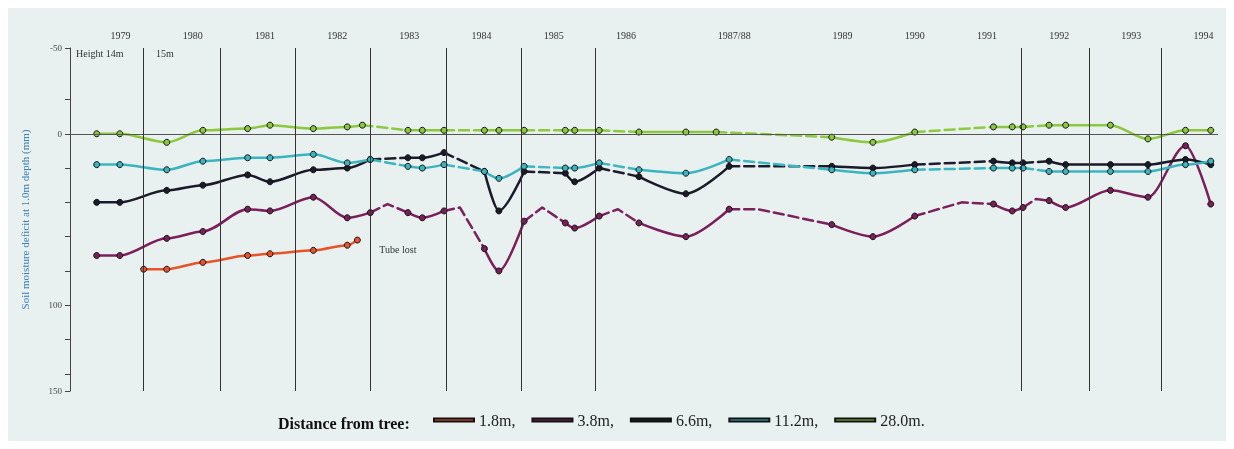  Describe the element at coordinates (986, 35) in the screenshot. I see `x-tick-label: 1991` at that location.